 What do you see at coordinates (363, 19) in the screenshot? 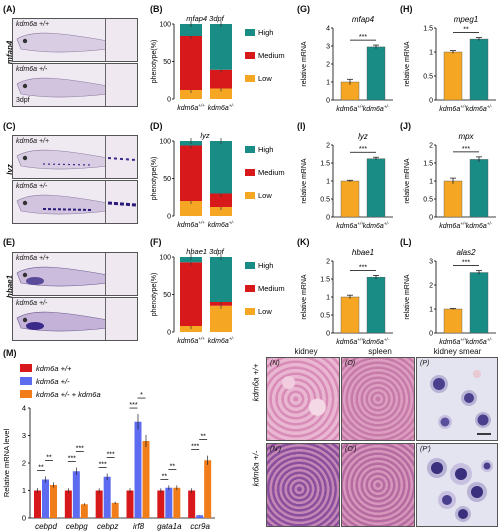
I see `chart-title: mfap4` at bounding box center [363, 19].